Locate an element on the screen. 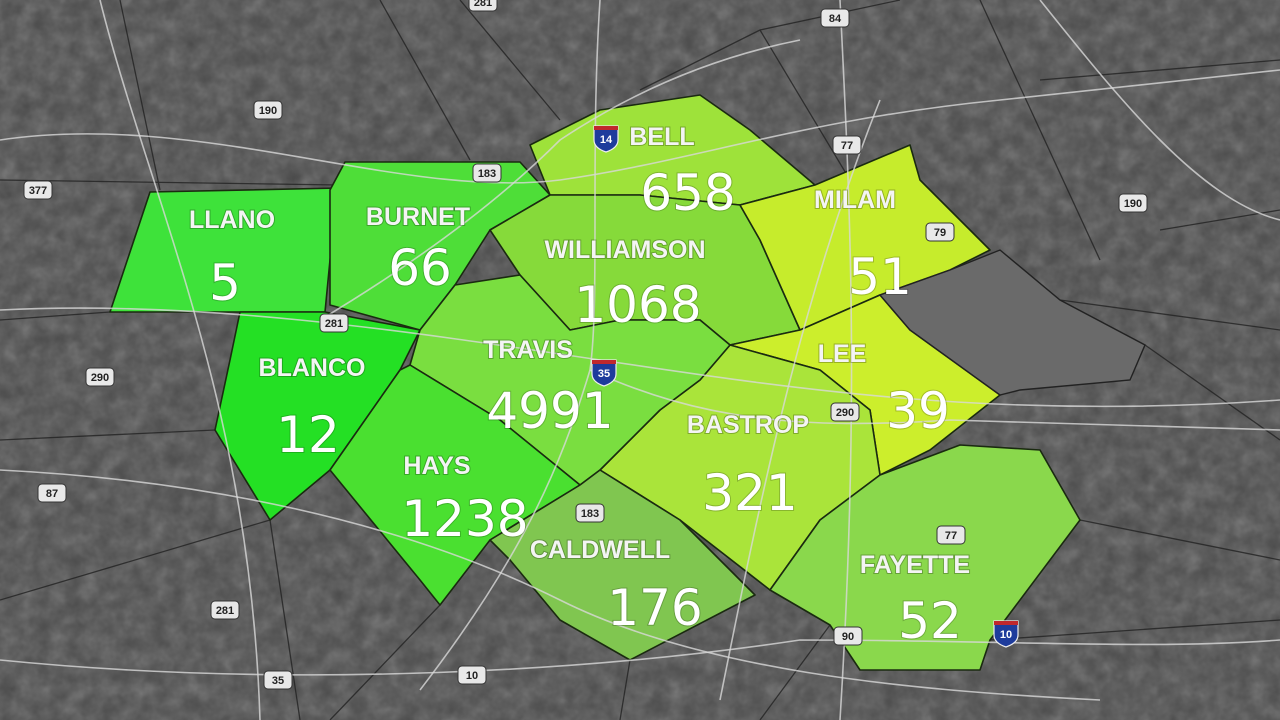 The image size is (1280, 720). interstate-shield: 14 is located at coordinates (606, 139).